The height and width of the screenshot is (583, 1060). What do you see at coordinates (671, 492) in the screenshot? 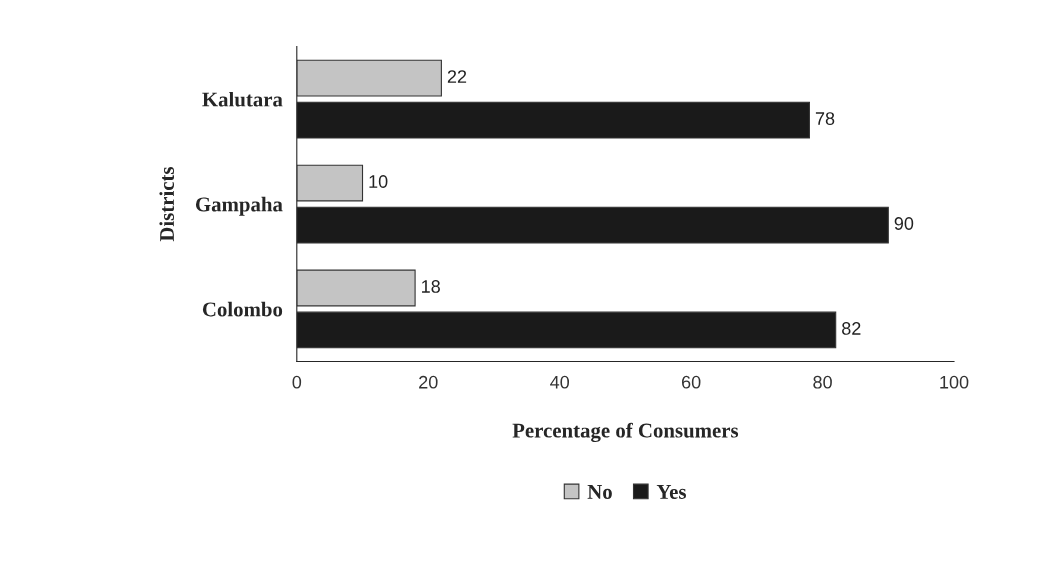
I see `legend-label: Yes` at bounding box center [671, 492].